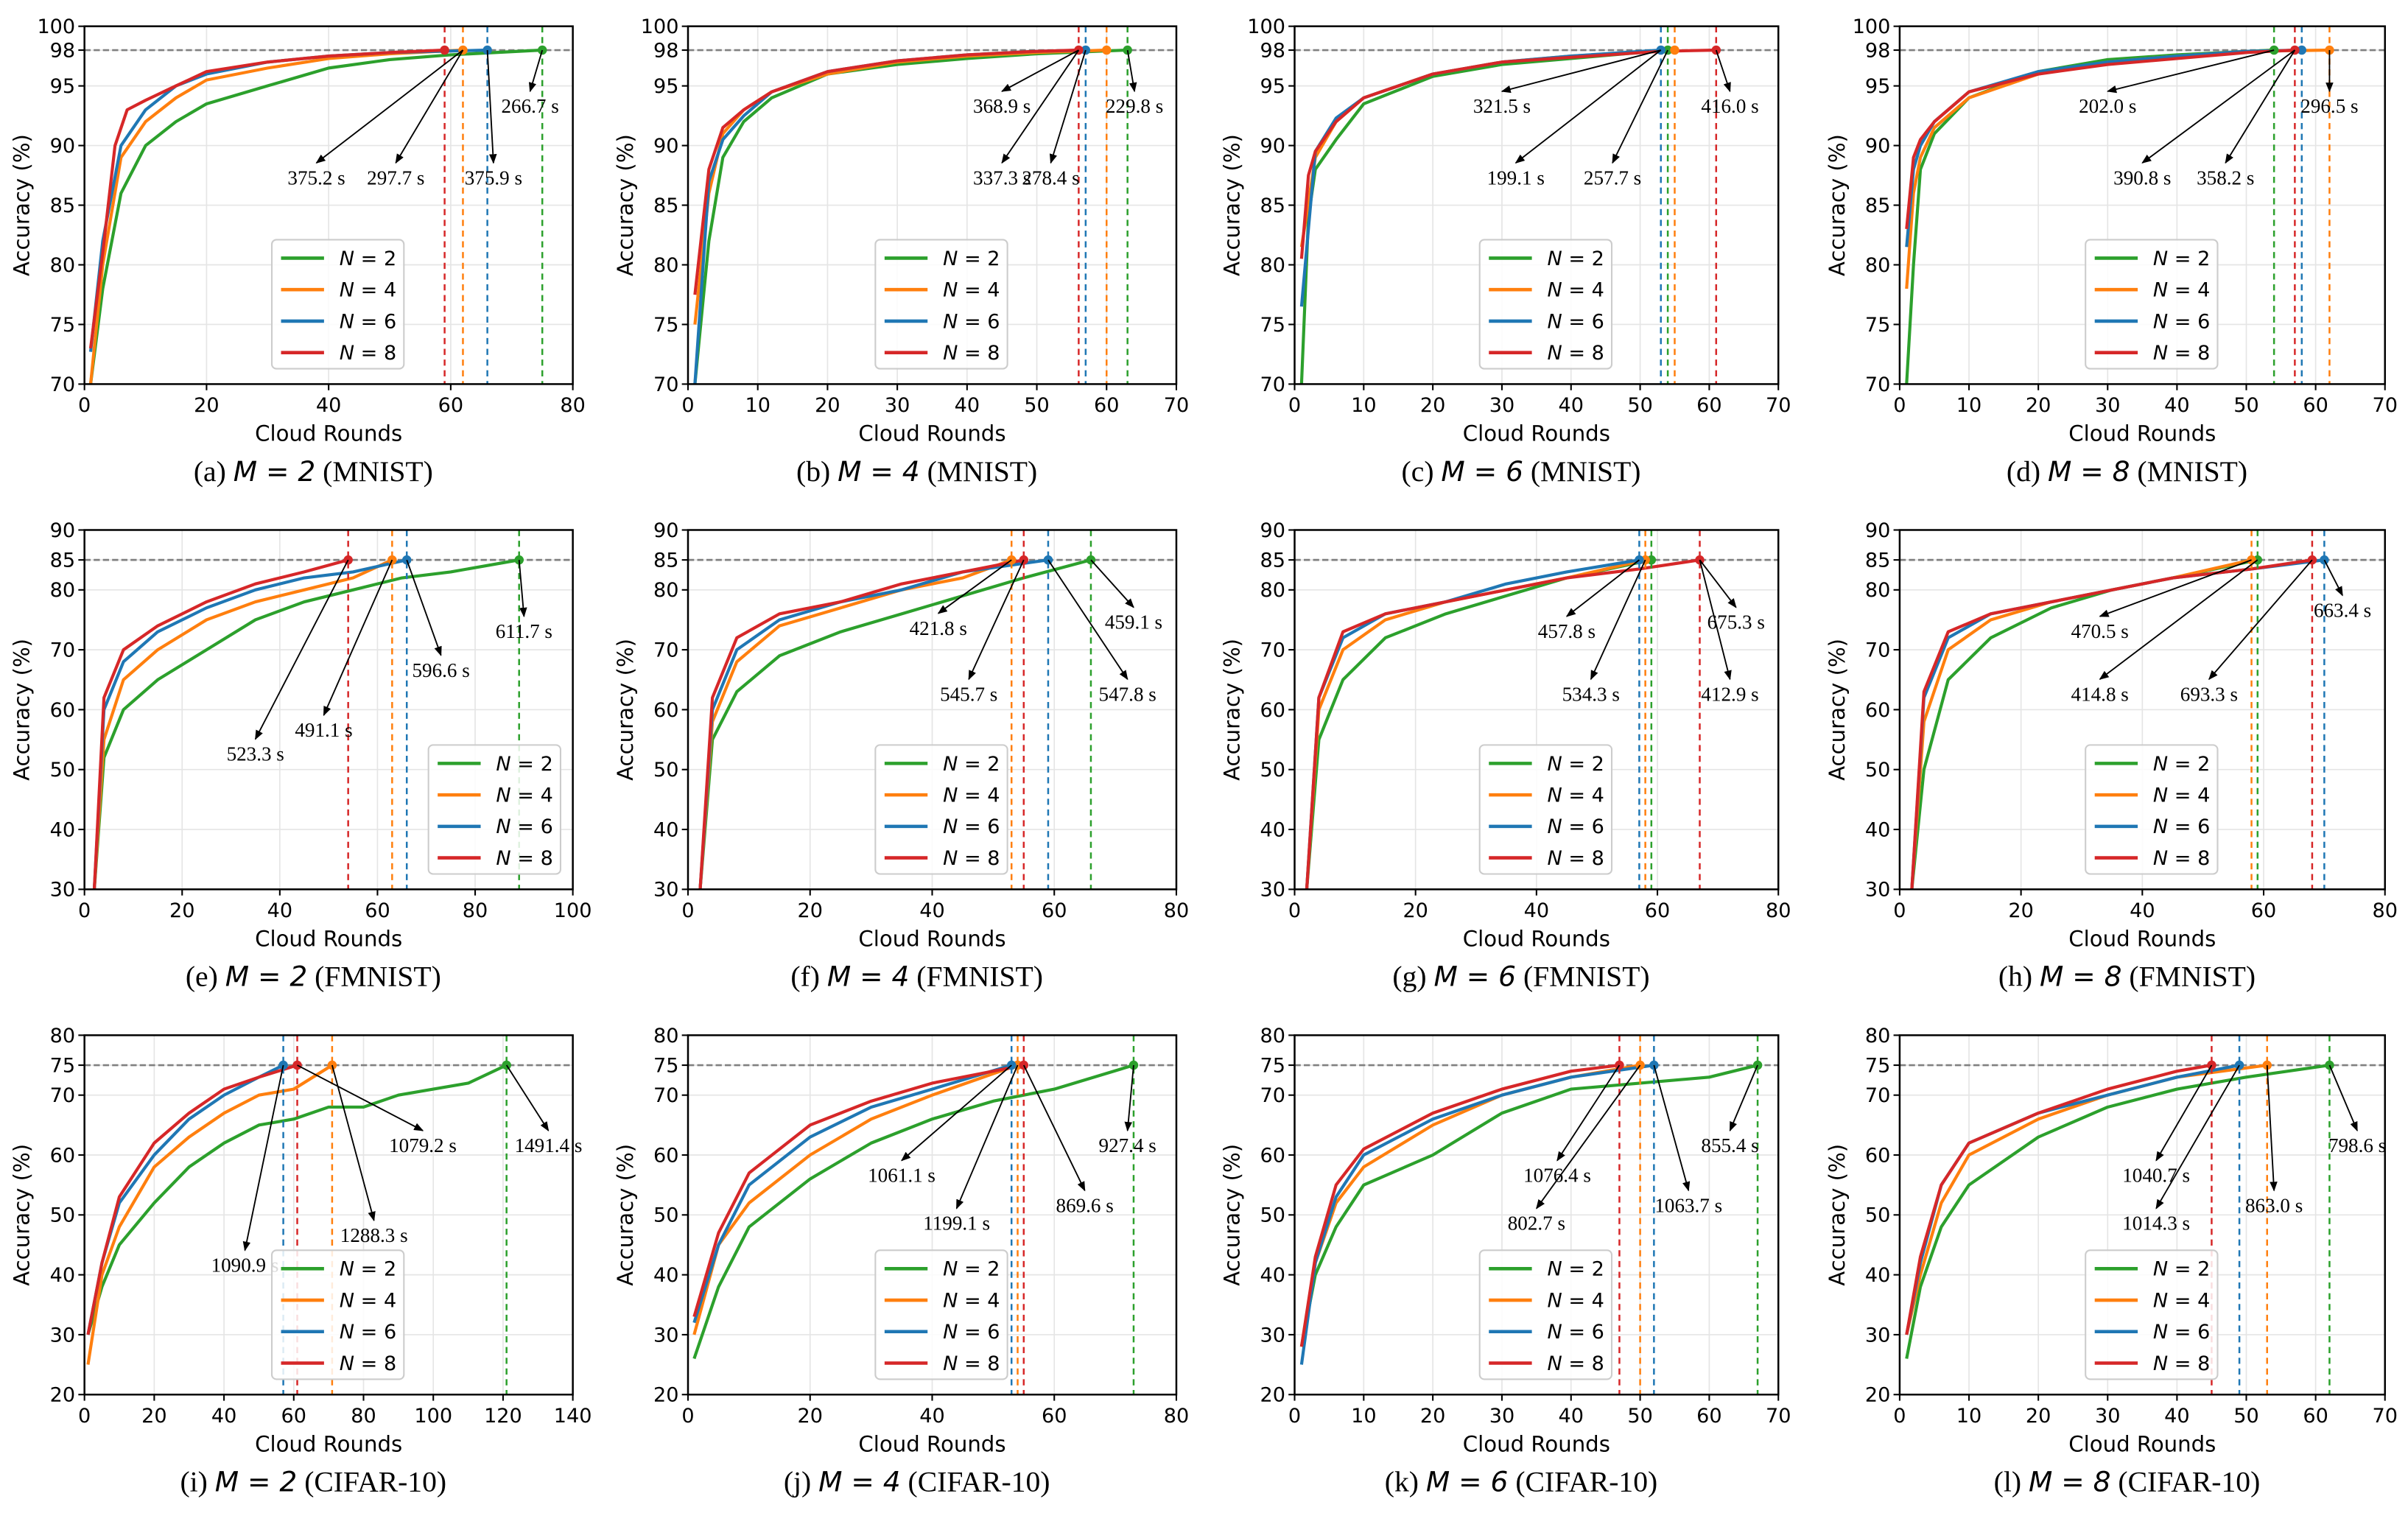  I want to click on subplot-caption: (g) M = 6 (FMNIST), so click(1520, 977).